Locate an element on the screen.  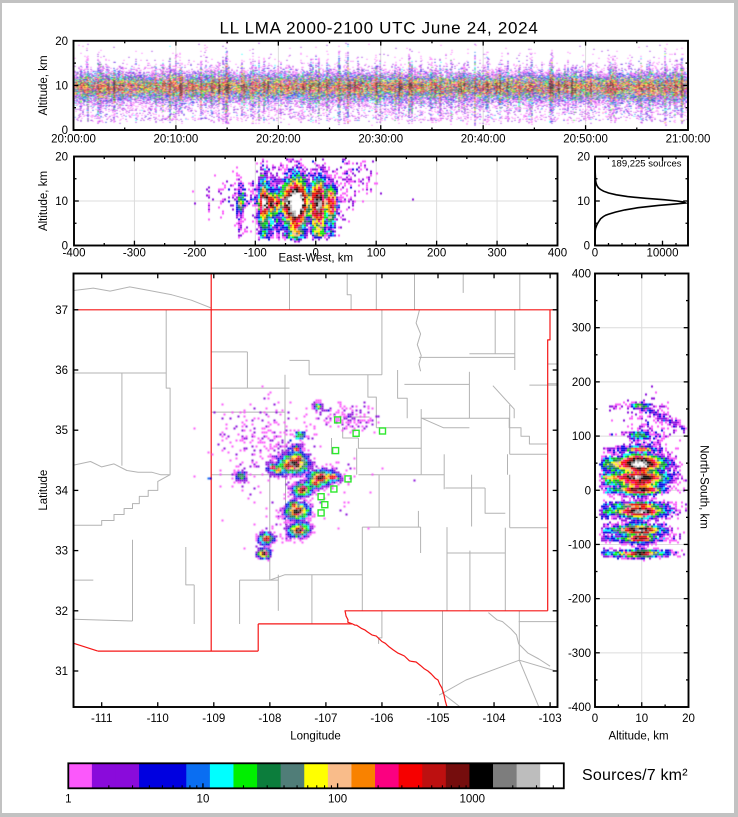
svg-text: -106 is located at coordinates (381, 719).